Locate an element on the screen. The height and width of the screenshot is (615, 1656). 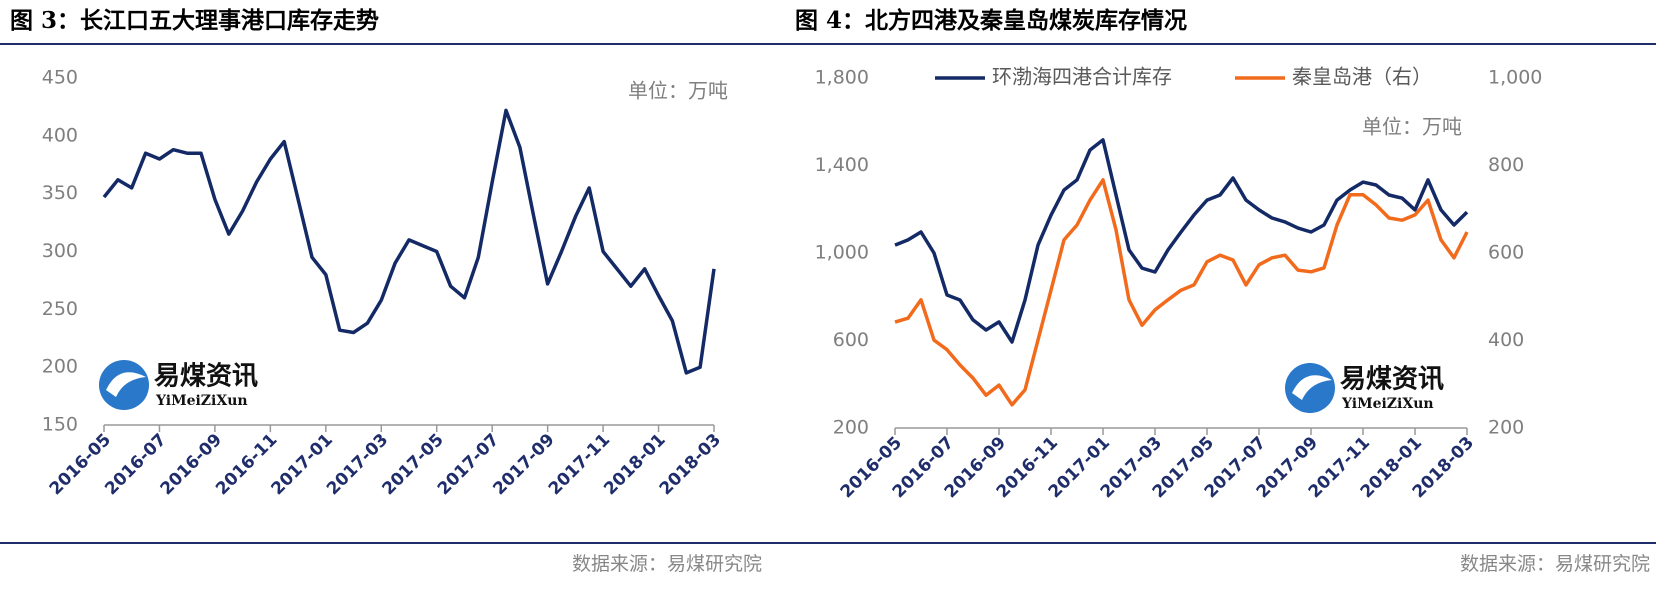
y2-tick-label: 200 is located at coordinates (1506, 428).